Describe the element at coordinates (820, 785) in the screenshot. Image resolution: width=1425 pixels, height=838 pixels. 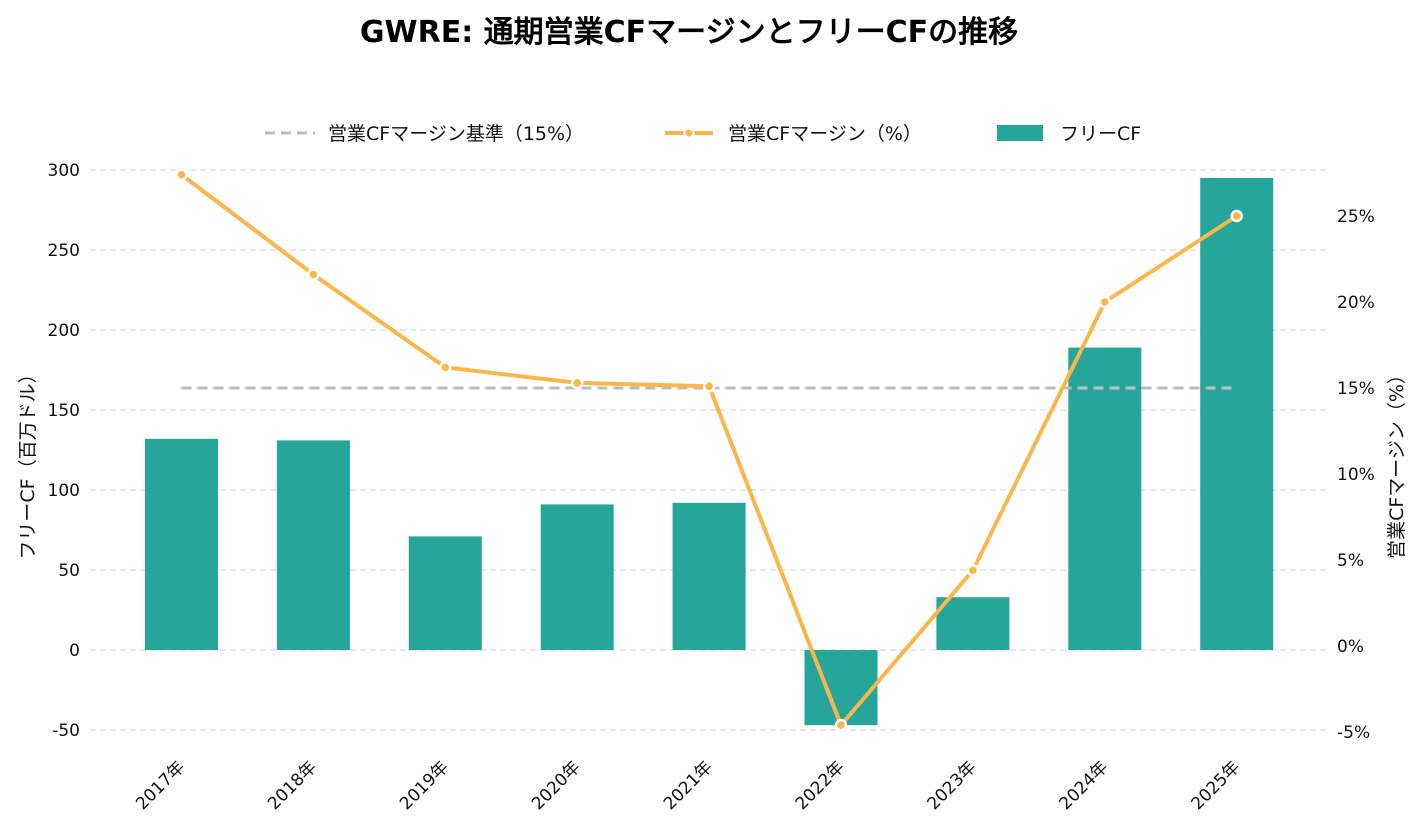
I see `x-tick-label: 2022年` at that location.